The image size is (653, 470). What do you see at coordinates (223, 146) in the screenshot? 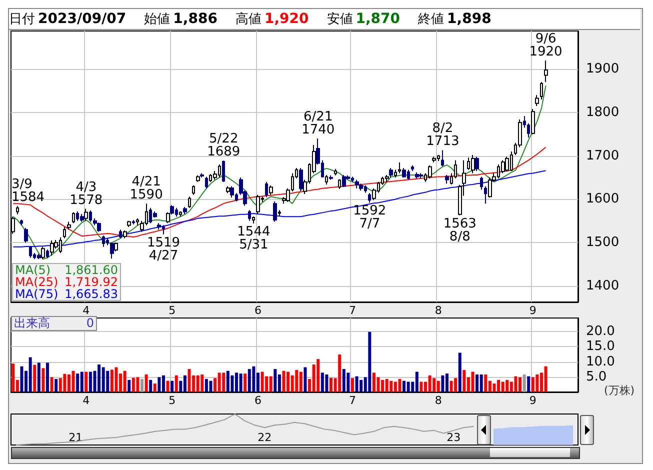
I see `annotation: 5/22 1689` at bounding box center [223, 146].